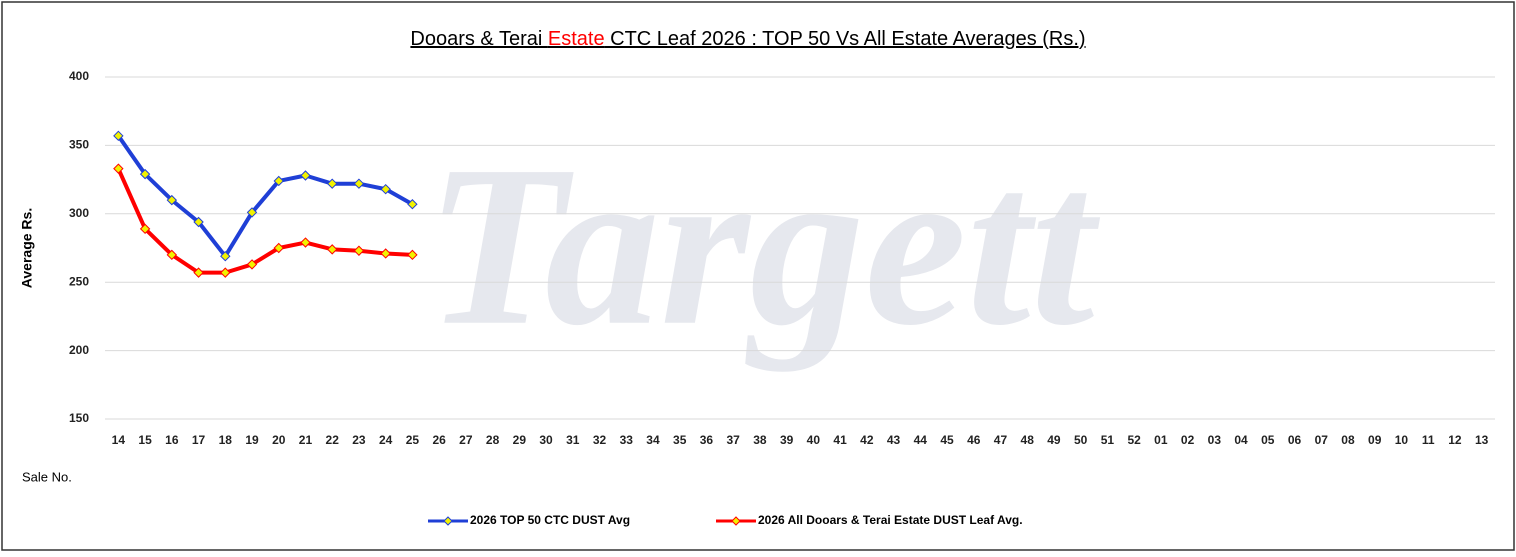 This screenshot has width=1516, height=557. I want to click on x-tick-label: 18, so click(226, 440).